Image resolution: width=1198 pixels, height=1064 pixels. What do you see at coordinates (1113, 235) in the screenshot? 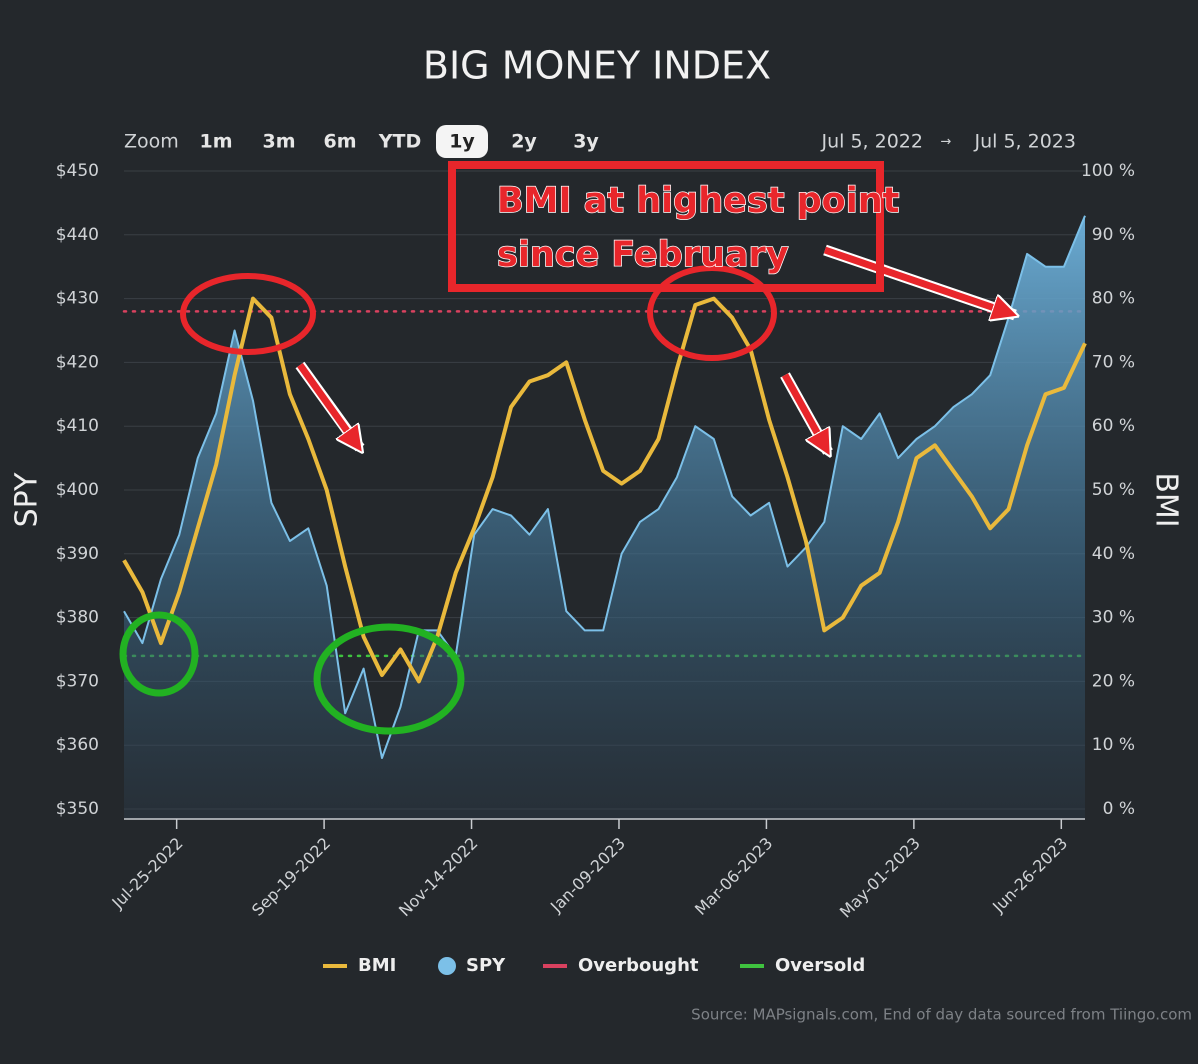
I see `y2-tick-label: 90 %` at bounding box center [1113, 235].